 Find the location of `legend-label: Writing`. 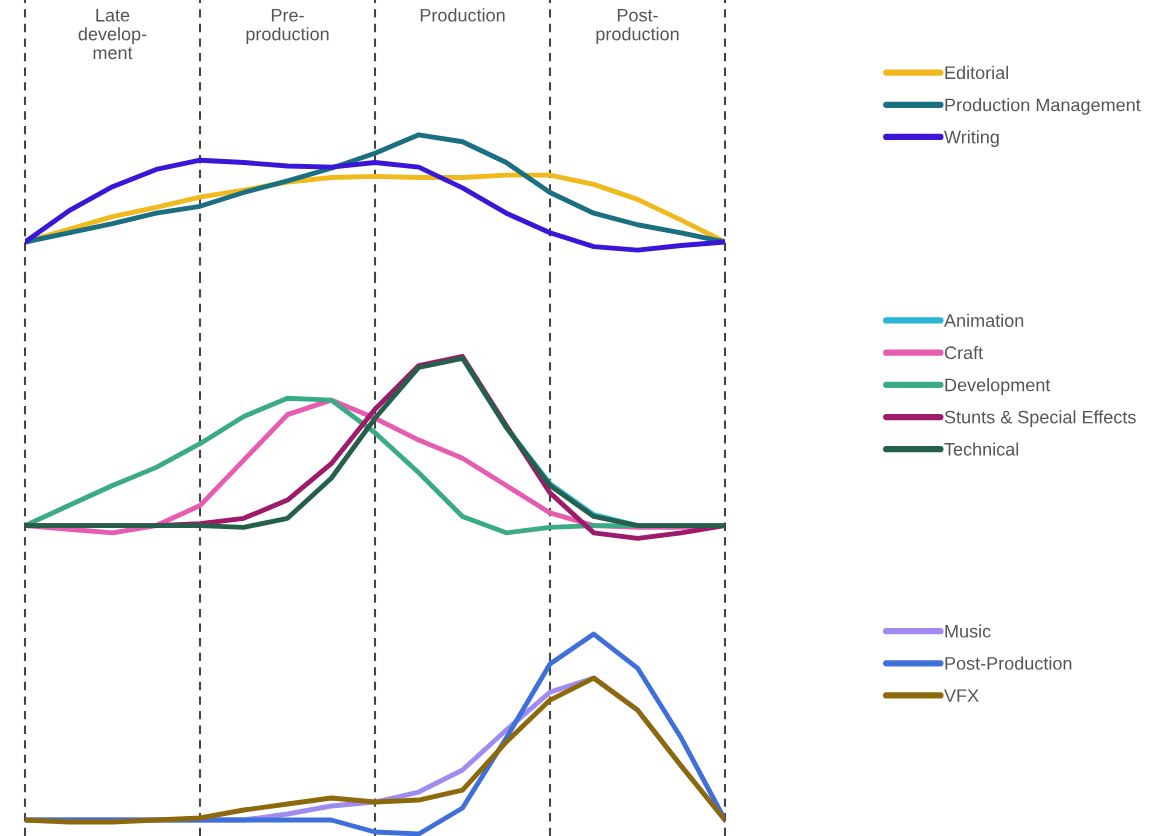

legend-label: Writing is located at coordinates (971, 139).